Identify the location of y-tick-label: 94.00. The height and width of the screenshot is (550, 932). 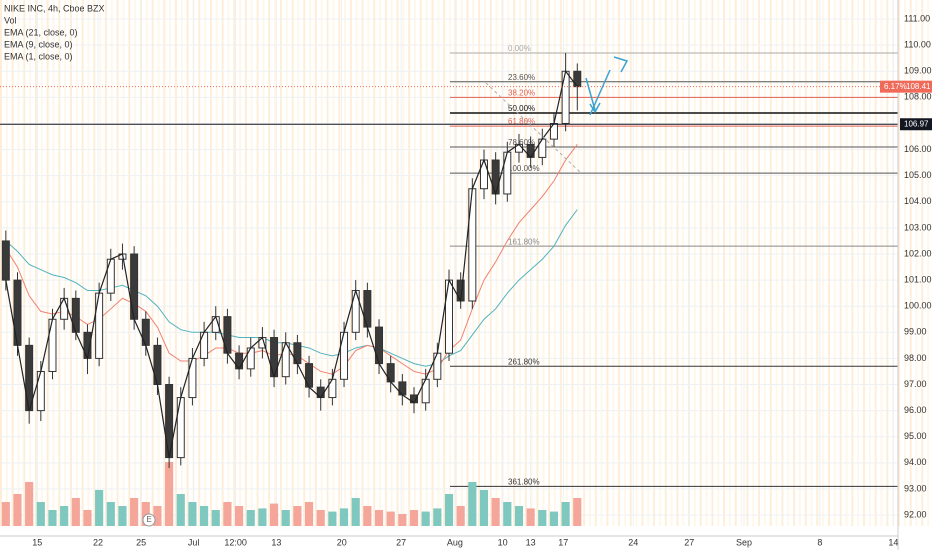
(915, 462).